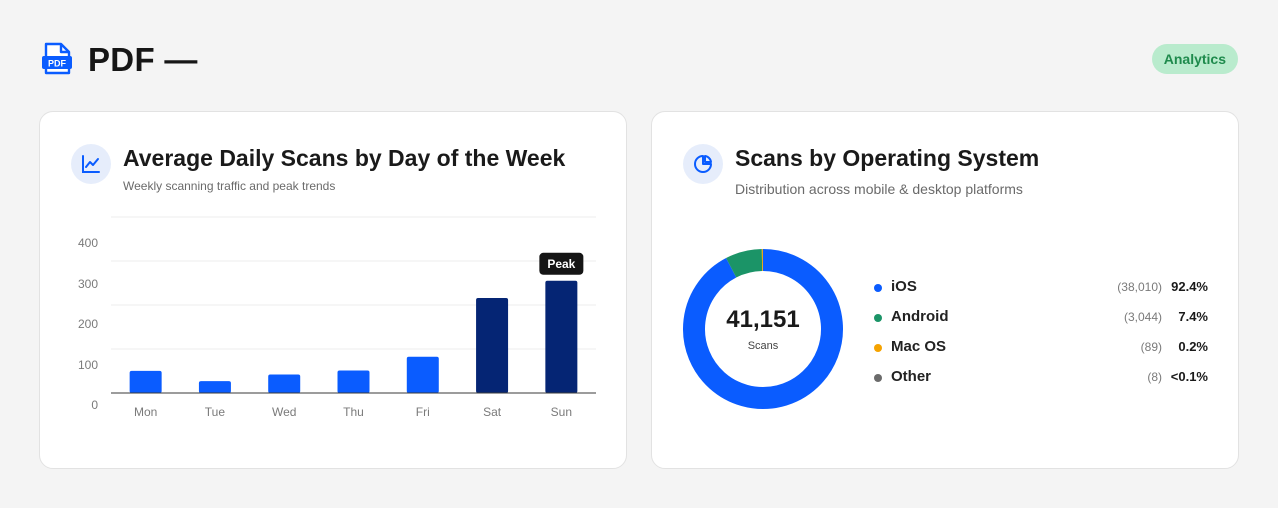 The width and height of the screenshot is (1278, 508). Describe the element at coordinates (1193, 346) in the screenshot. I see `legend-pct: 0.2%` at that location.